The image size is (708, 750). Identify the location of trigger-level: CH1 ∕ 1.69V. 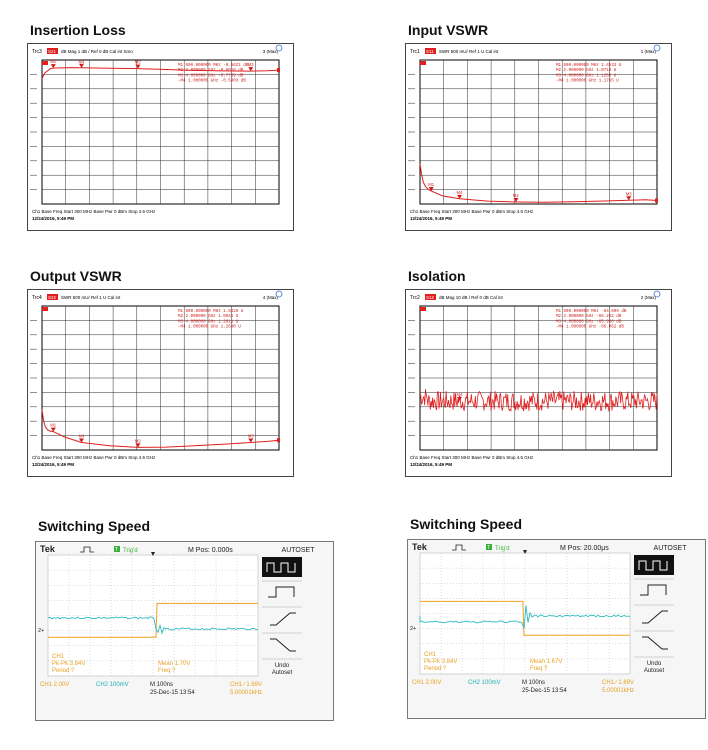
(618, 682).